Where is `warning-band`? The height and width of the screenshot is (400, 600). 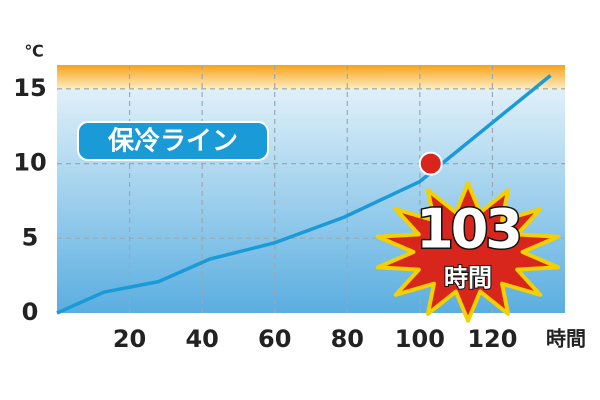
warning-band is located at coordinates (311, 77).